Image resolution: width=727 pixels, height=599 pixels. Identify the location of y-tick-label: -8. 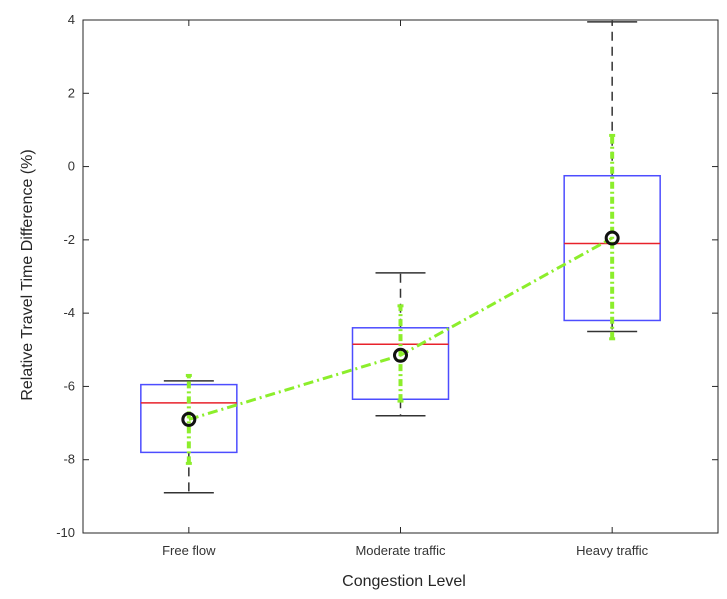
(69, 459).